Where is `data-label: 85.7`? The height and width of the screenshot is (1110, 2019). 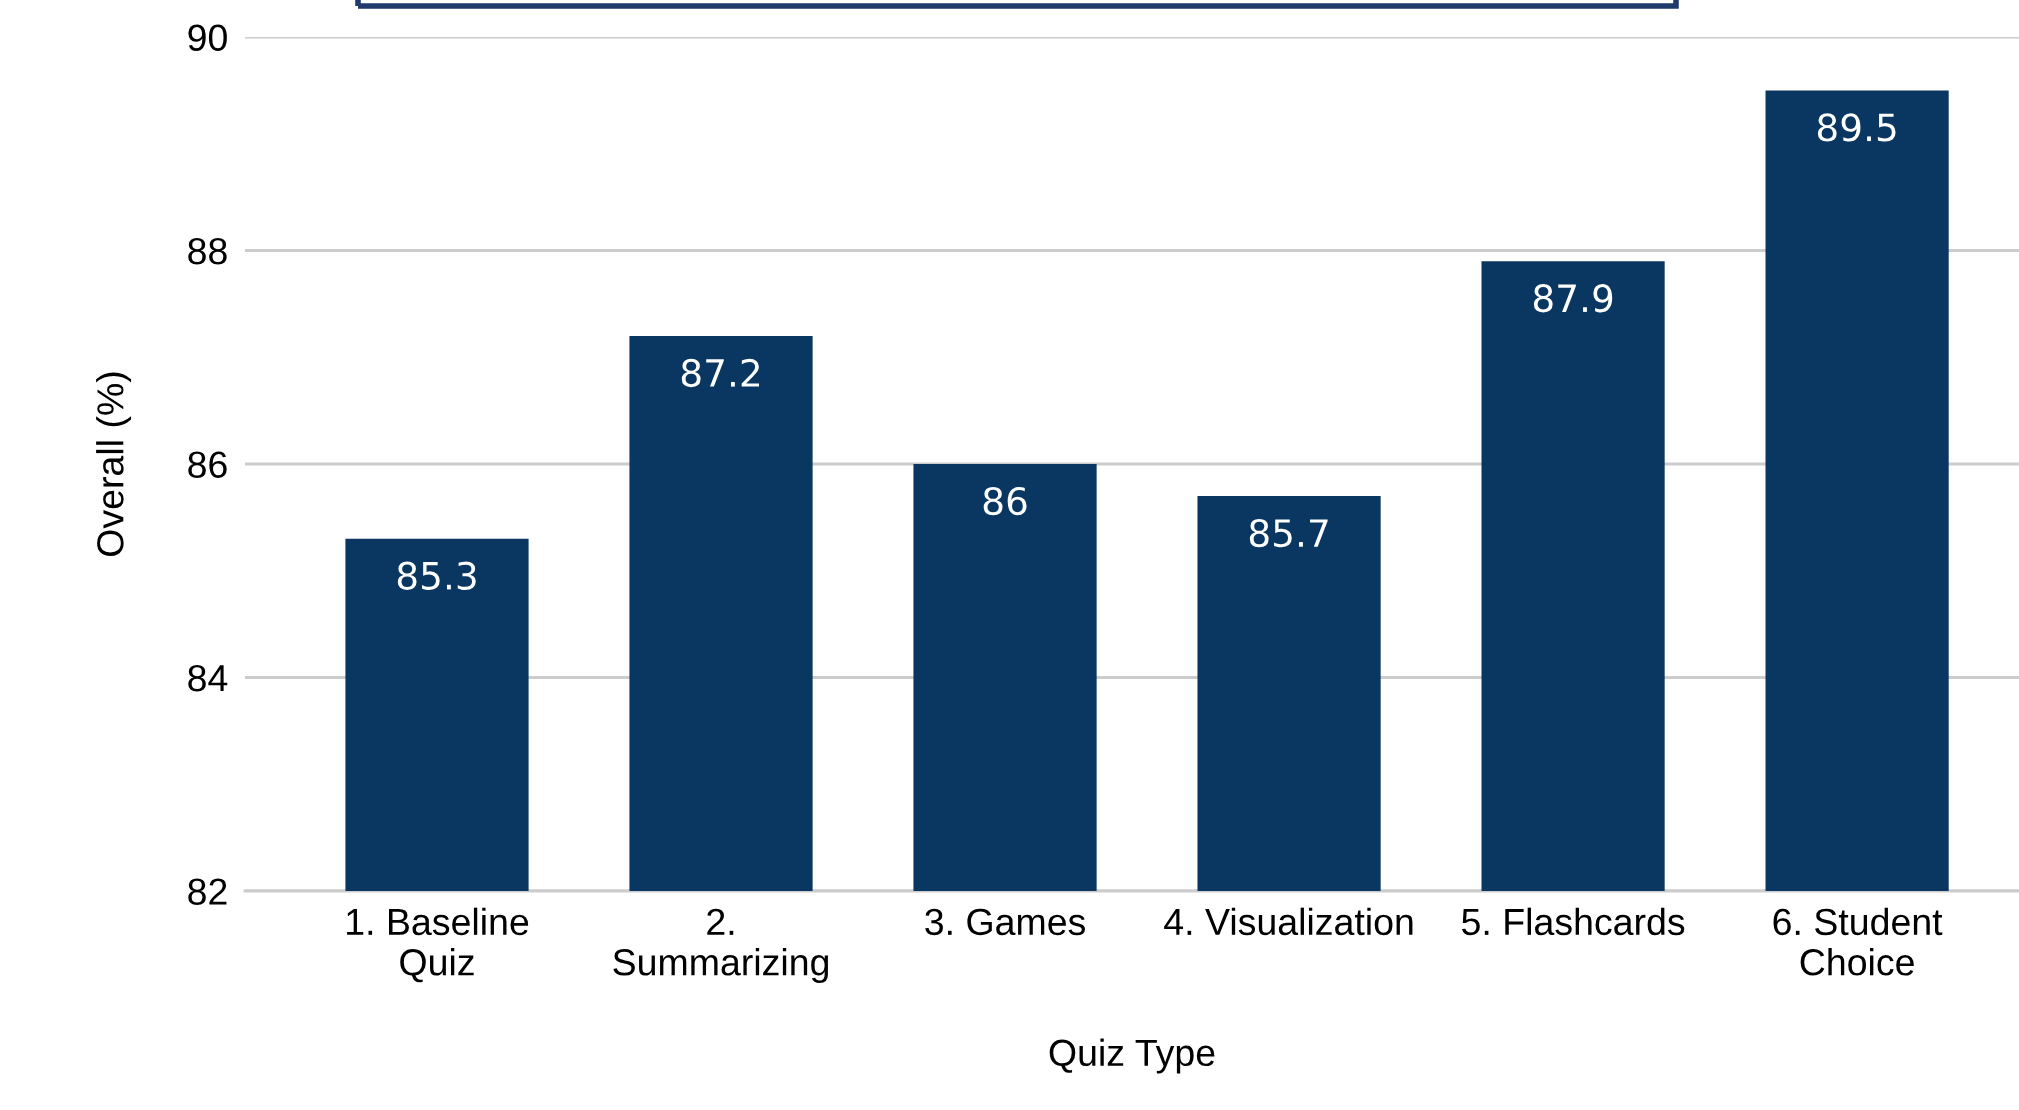
data-label: 85.7 is located at coordinates (1288, 533).